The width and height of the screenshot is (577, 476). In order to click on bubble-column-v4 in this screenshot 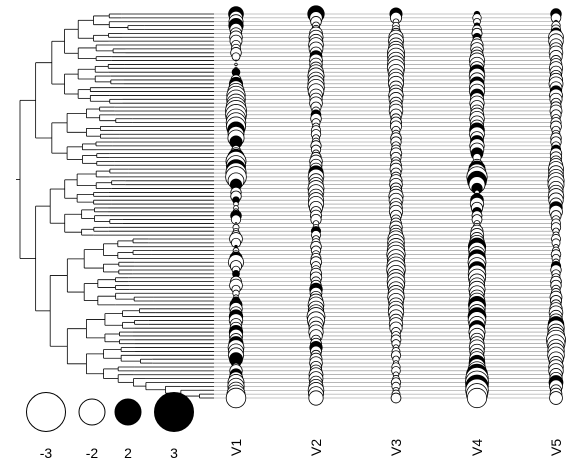, I will do `click(477, 209)`.